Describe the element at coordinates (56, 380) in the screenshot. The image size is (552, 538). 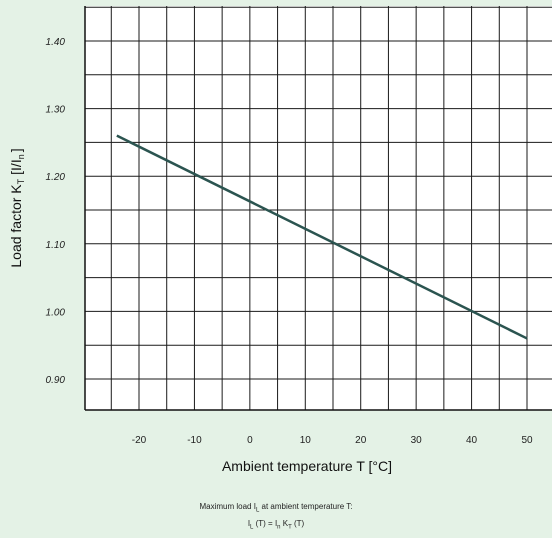
I see `y-tick-label: 0.90` at that location.